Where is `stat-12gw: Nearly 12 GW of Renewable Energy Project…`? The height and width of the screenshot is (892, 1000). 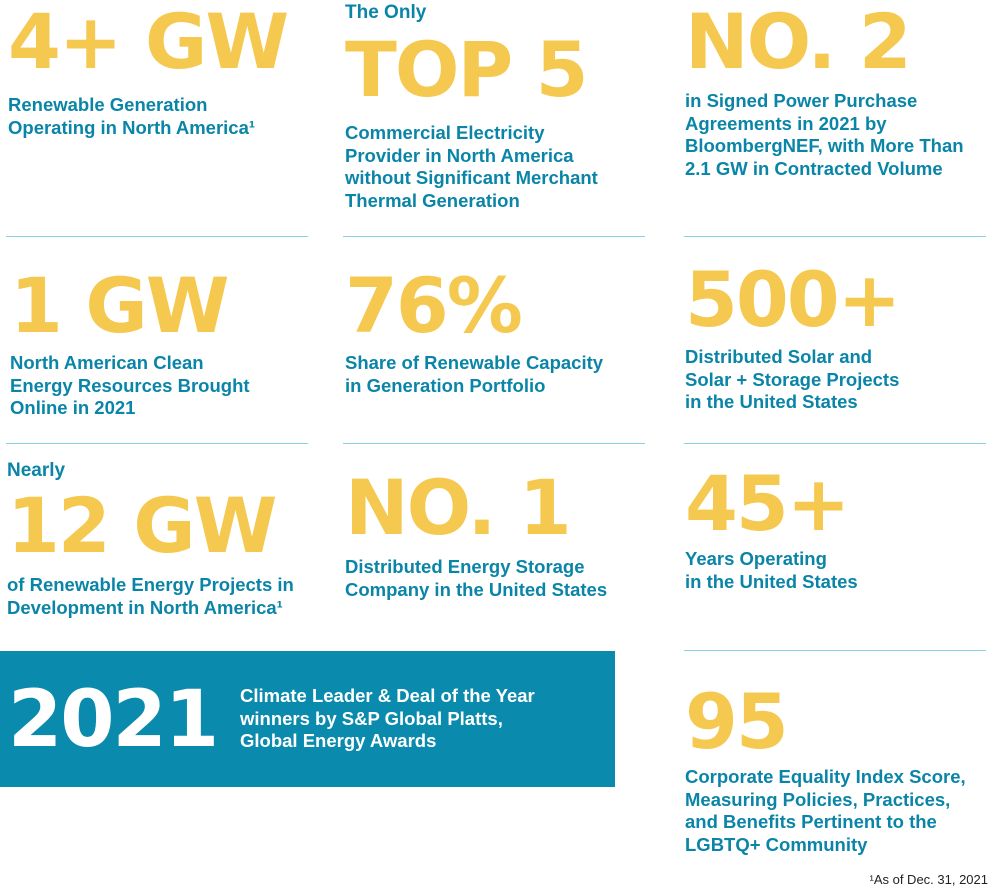
stat-12gw: Nearly 12 GW of Renewable Energy Project… is located at coordinates (150, 539).